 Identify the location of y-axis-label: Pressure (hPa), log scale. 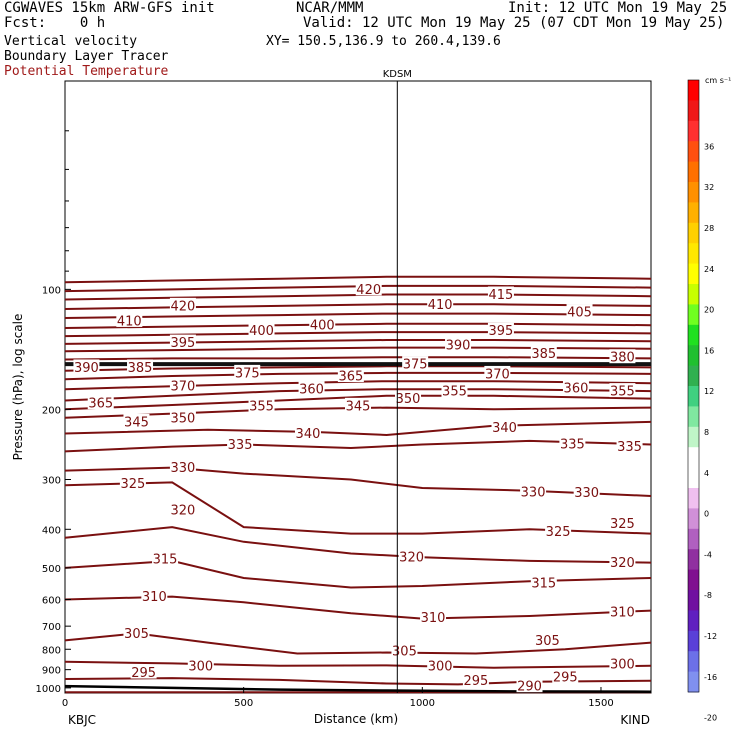
(18, 387).